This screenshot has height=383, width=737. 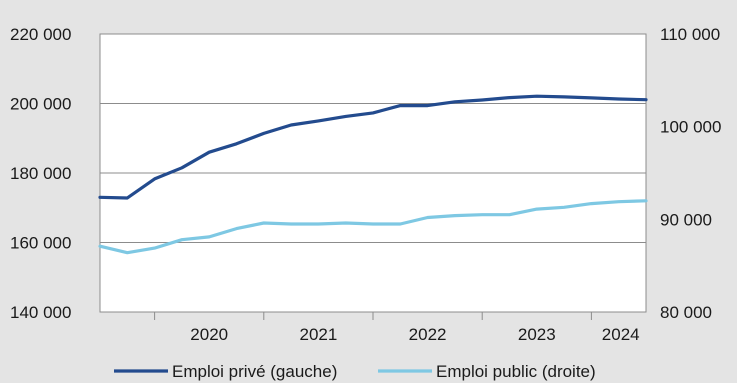 What do you see at coordinates (516, 371) in the screenshot?
I see `legend-label: Emploi public (droite)` at bounding box center [516, 371].